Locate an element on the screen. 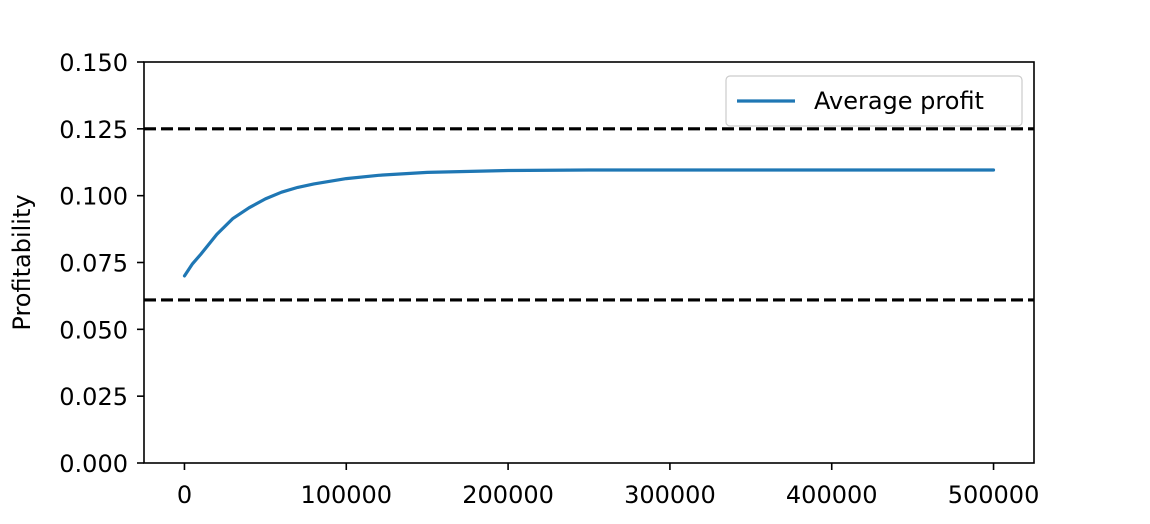 The width and height of the screenshot is (1150, 524). x-tick-label: 100000 is located at coordinates (346, 495).